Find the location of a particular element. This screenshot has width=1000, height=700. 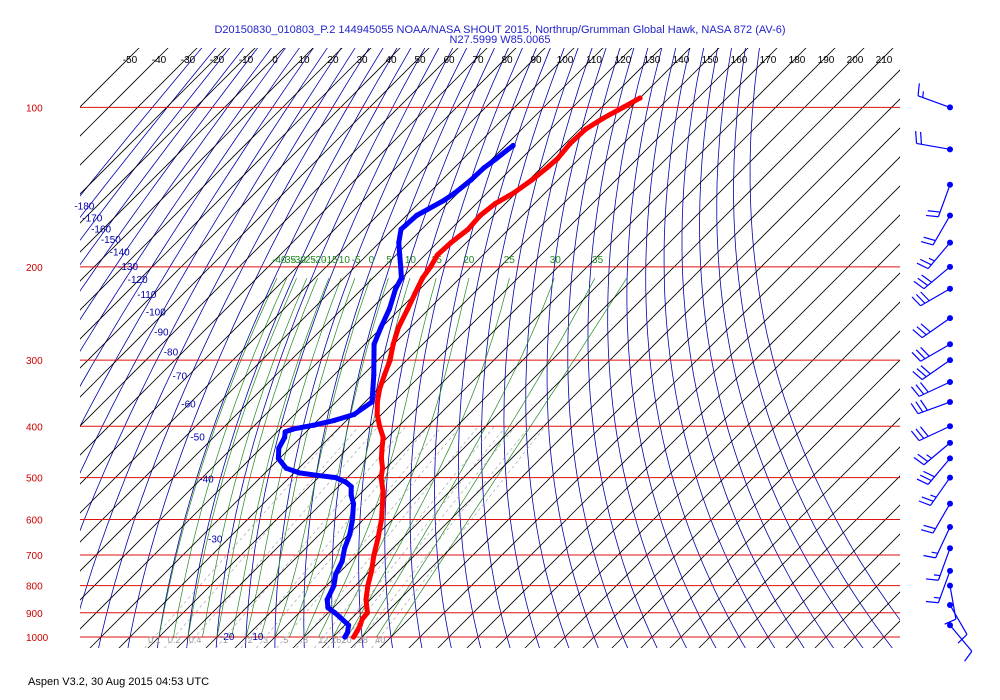

temperature-tick-label: 30 is located at coordinates (362, 60).